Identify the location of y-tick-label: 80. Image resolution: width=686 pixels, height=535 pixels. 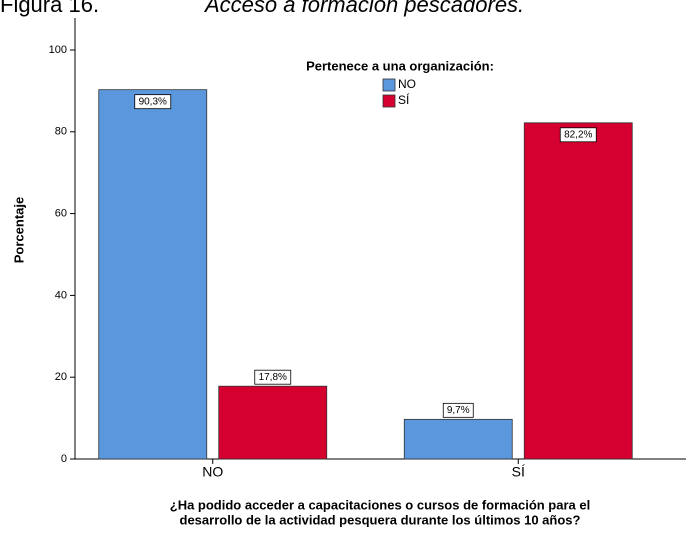
(61, 132).